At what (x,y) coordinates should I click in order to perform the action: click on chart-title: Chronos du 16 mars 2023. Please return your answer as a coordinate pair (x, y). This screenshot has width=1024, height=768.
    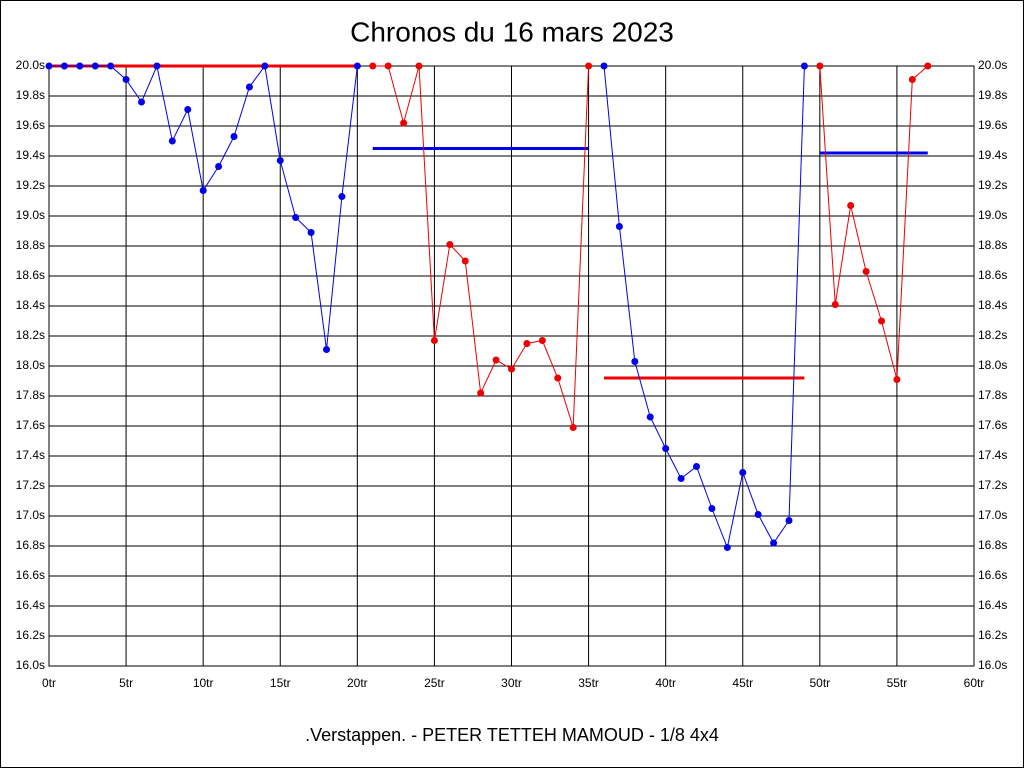
    Looking at the image, I should click on (512, 31).